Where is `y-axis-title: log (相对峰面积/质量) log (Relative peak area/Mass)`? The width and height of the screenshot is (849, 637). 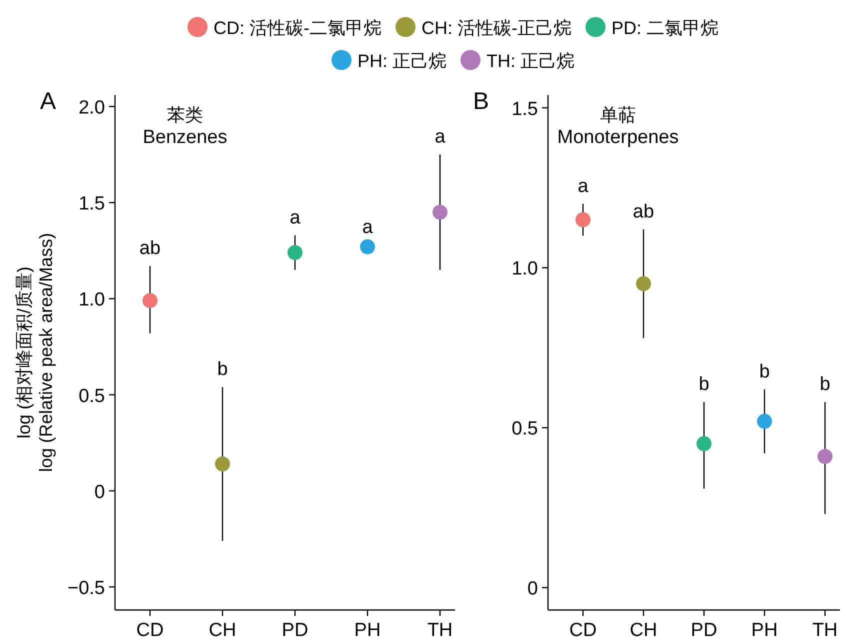
y-axis-title: log (相对峰面积/质量) log (Relative peak area/Mass) is located at coordinates (35, 352).